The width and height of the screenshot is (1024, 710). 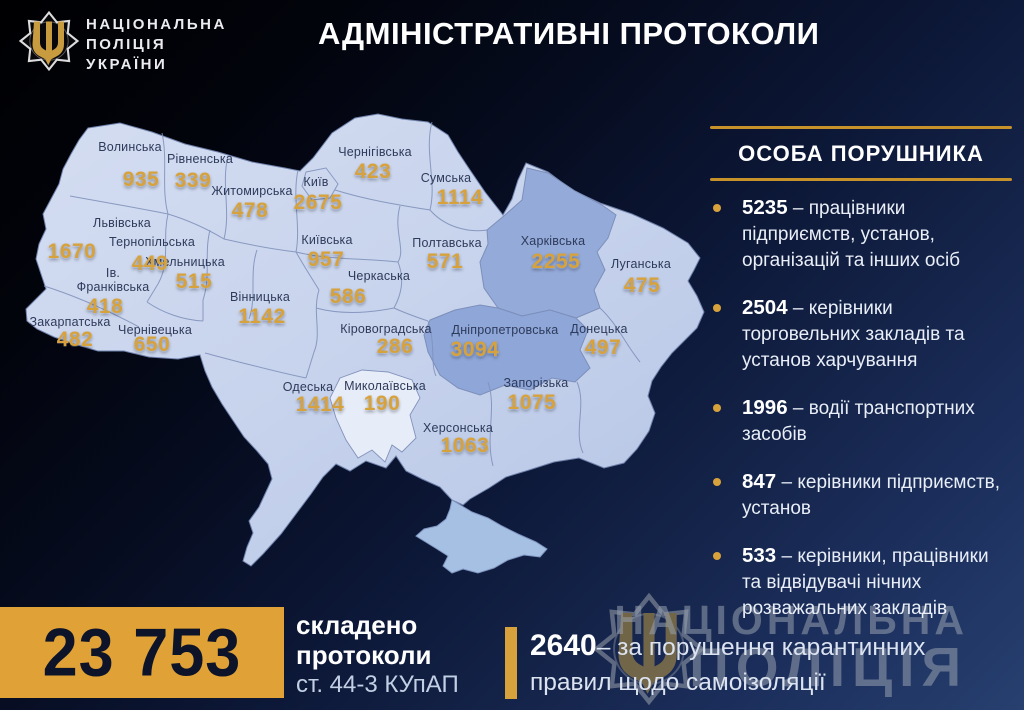 What do you see at coordinates (250, 210) in the screenshot?
I see `region-value: 478` at bounding box center [250, 210].